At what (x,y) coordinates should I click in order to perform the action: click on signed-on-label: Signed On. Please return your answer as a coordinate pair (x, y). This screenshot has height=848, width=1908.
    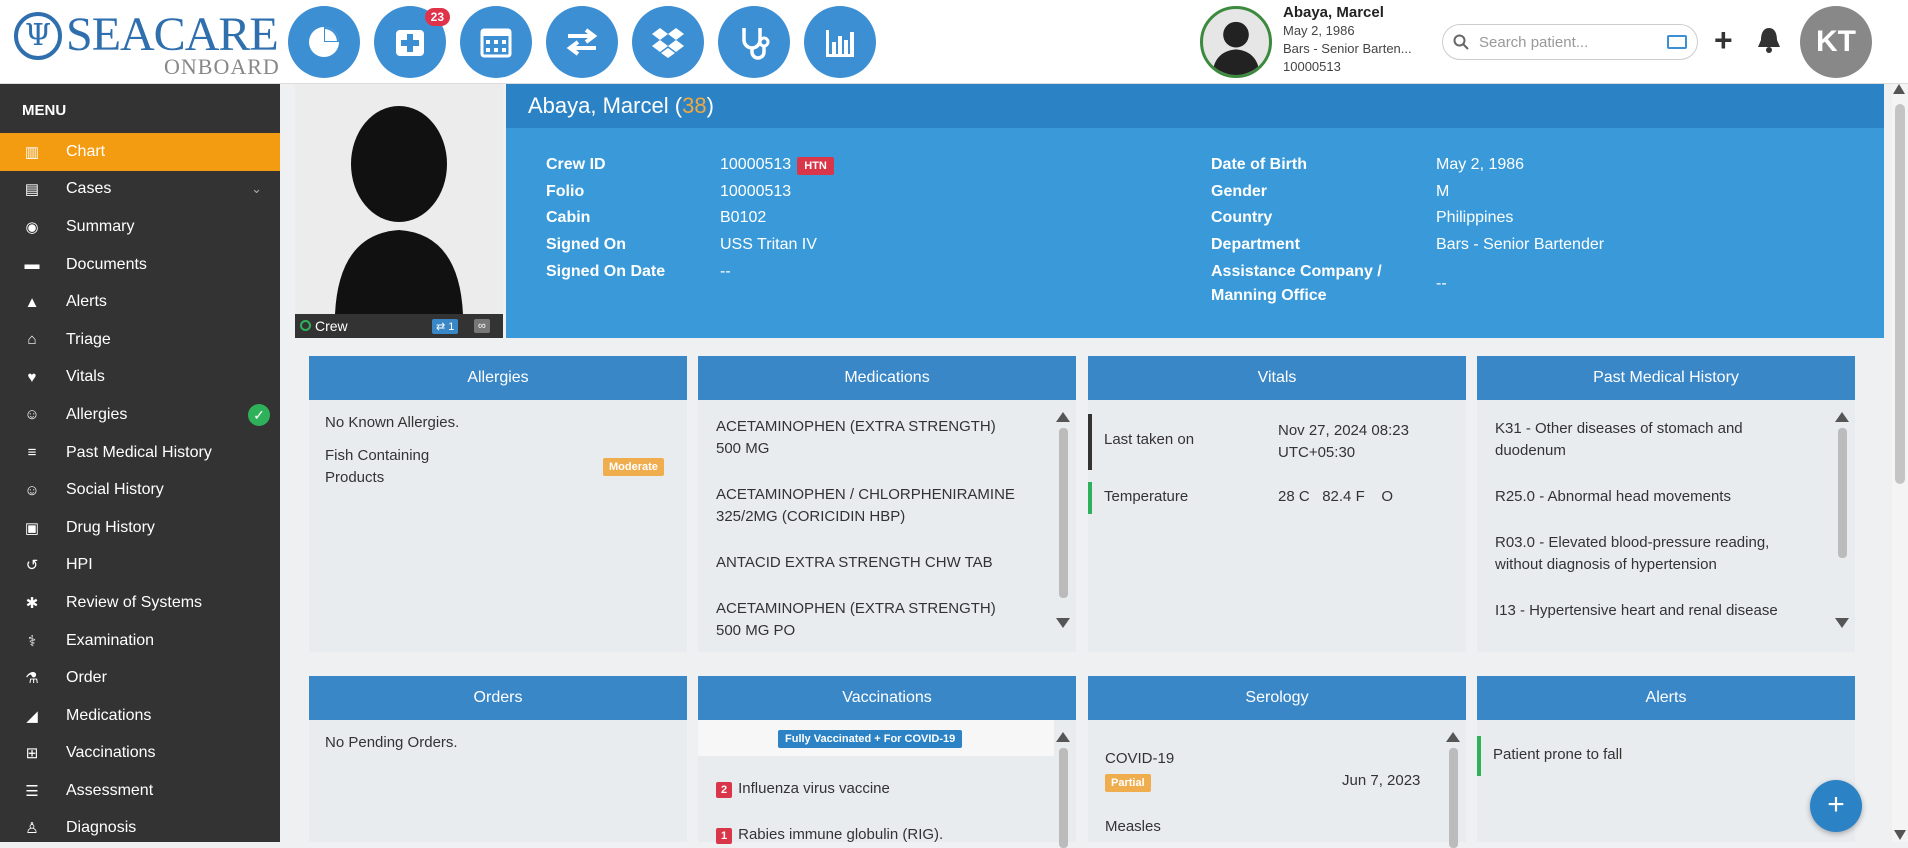
    Looking at the image, I should click on (586, 244).